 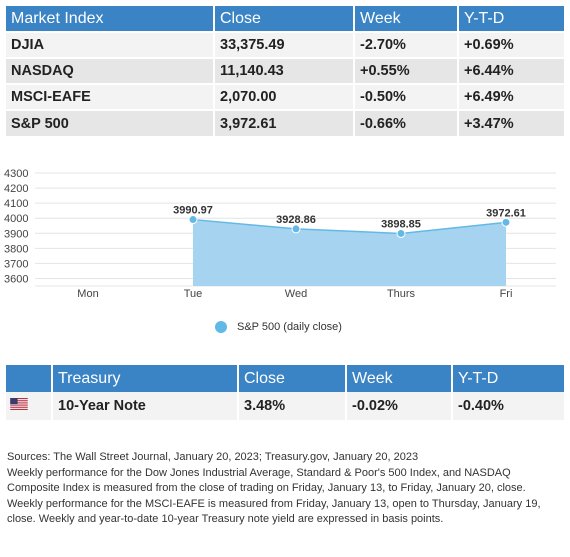 What do you see at coordinates (401, 224) in the screenshot?
I see `data-label: 3898.85` at bounding box center [401, 224].